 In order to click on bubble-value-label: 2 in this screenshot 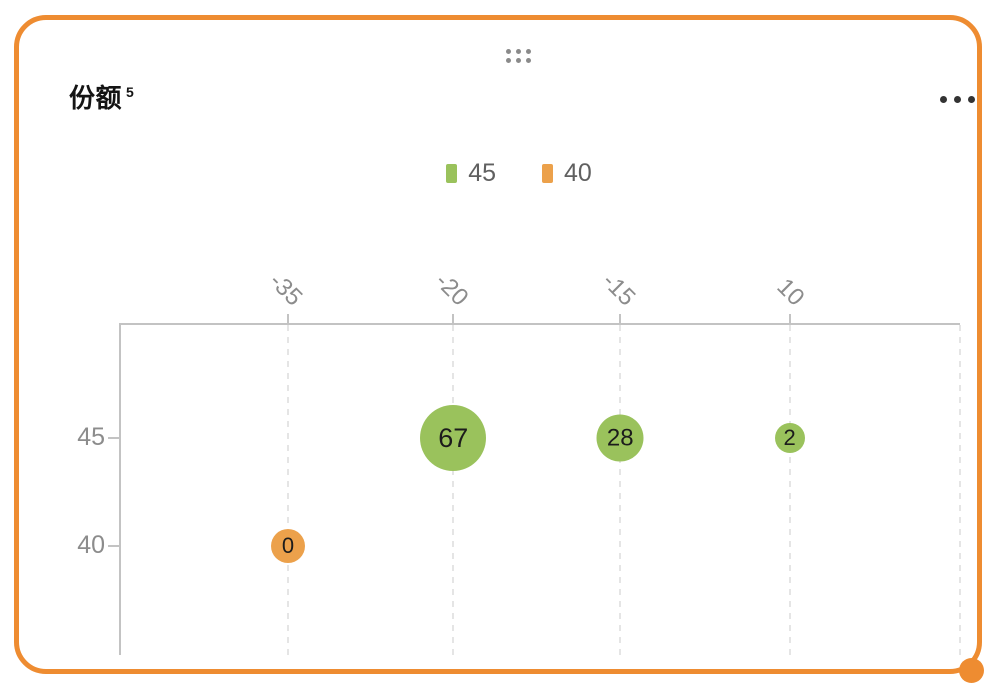, I will do `click(789, 438)`.